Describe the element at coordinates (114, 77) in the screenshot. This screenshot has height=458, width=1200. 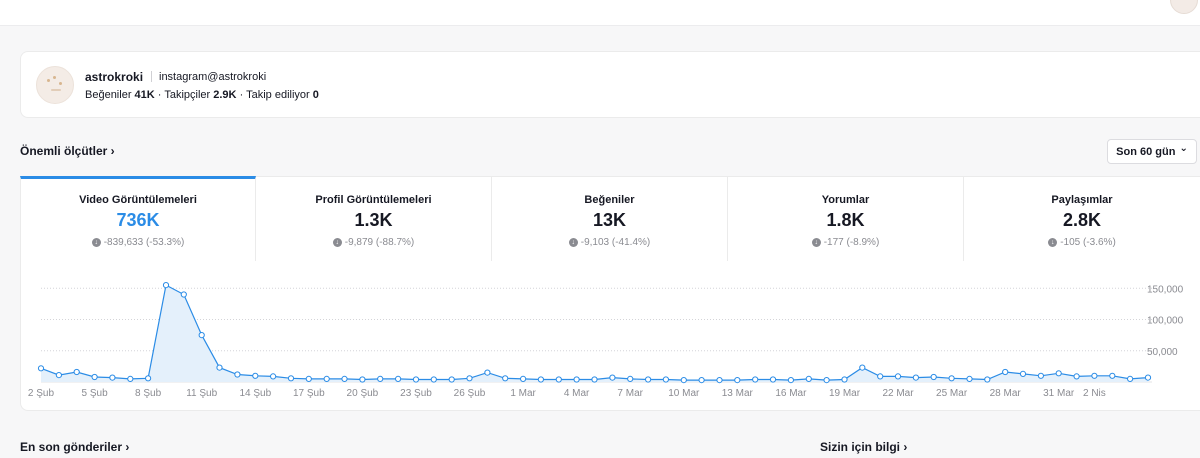
I see `profile-name: astrokroki` at that location.